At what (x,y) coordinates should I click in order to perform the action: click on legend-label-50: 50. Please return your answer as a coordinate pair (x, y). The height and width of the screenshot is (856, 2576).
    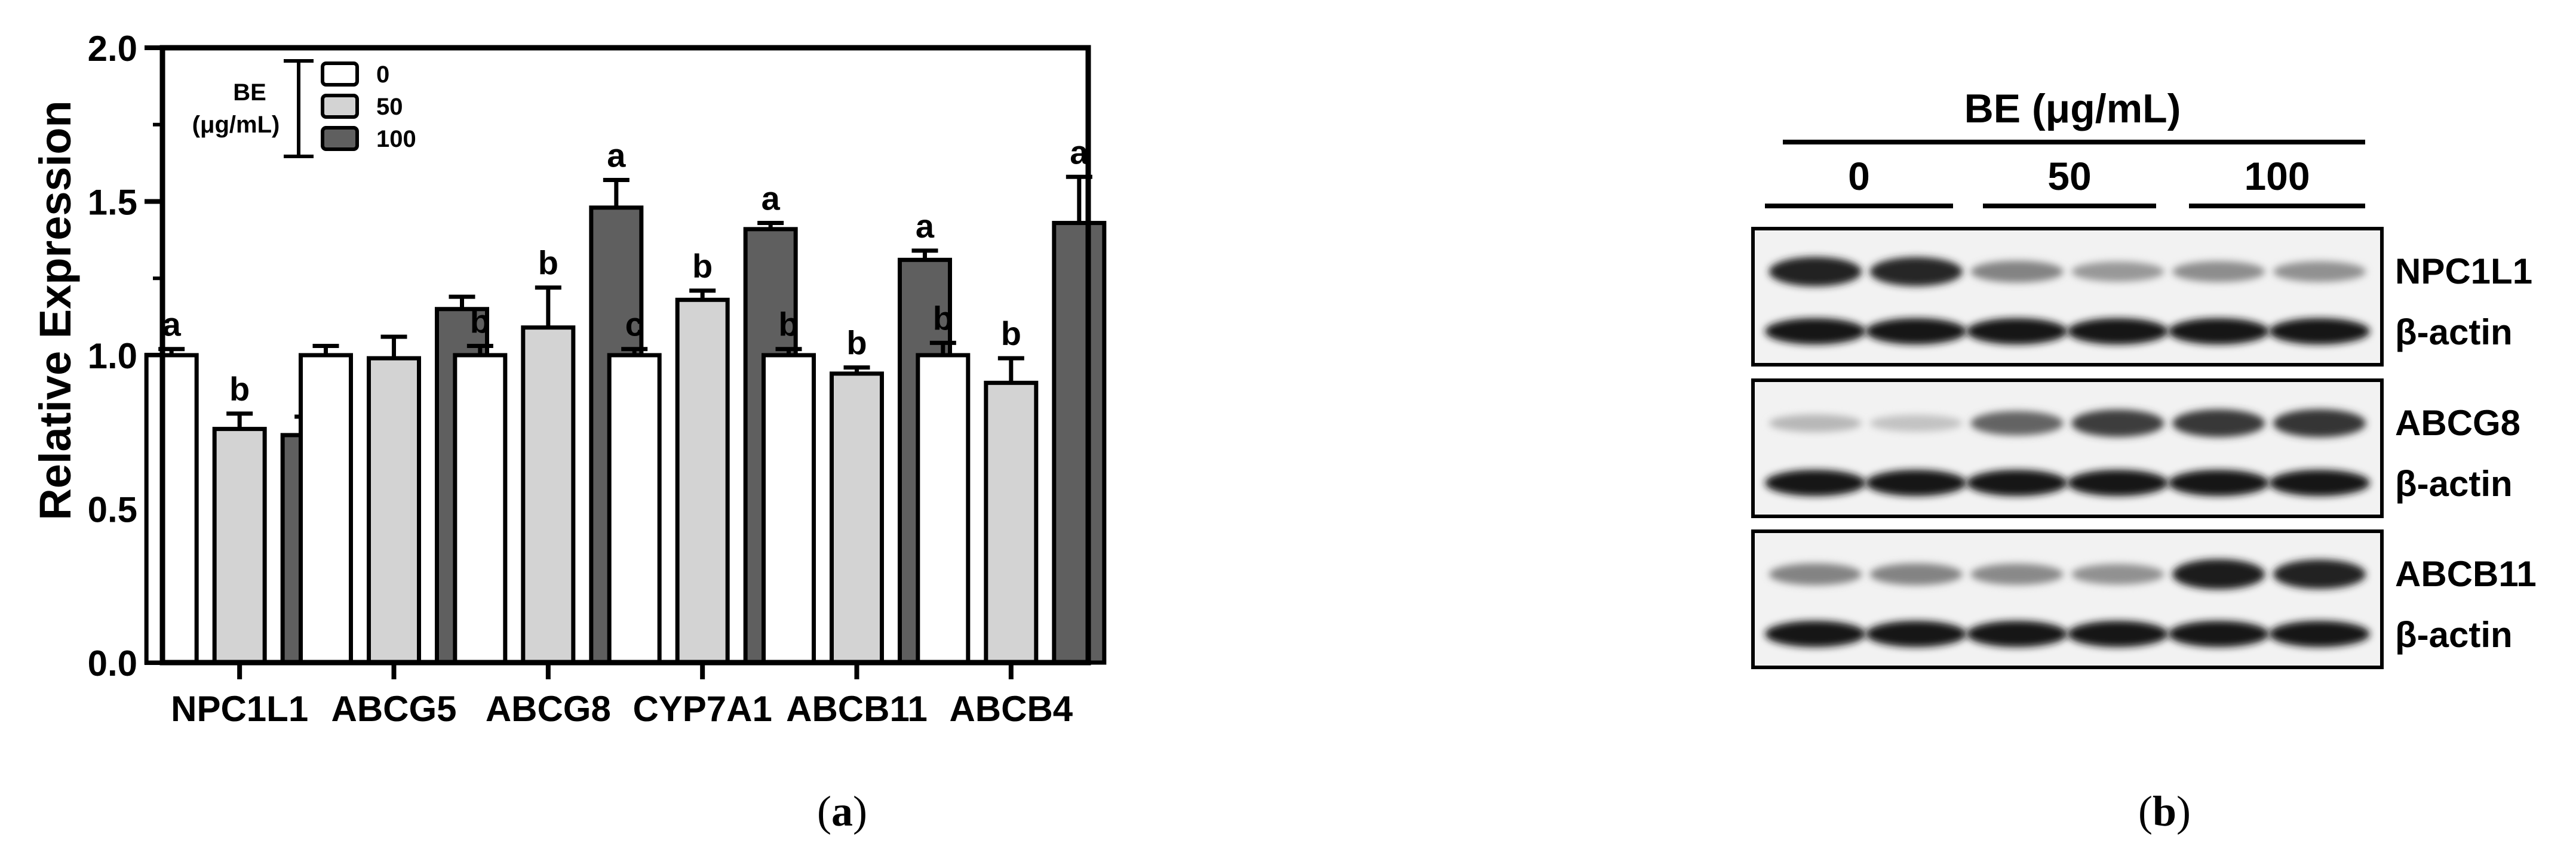
    Looking at the image, I should click on (390, 107).